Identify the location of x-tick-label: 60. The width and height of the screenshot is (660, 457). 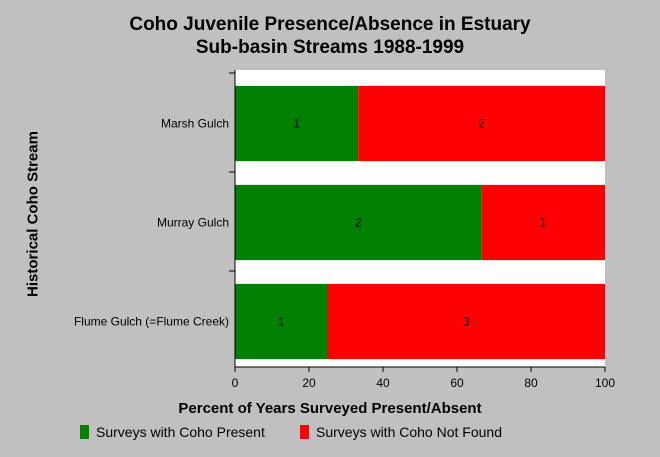
(457, 383).